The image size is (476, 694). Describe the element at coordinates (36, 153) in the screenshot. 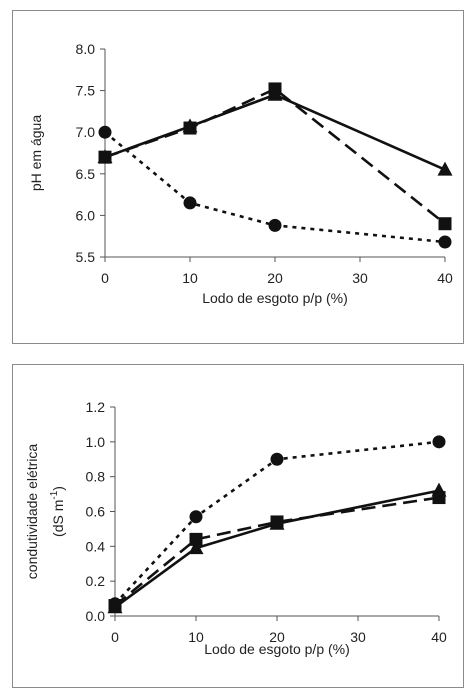

I see `y-axis-label: pH em água` at that location.